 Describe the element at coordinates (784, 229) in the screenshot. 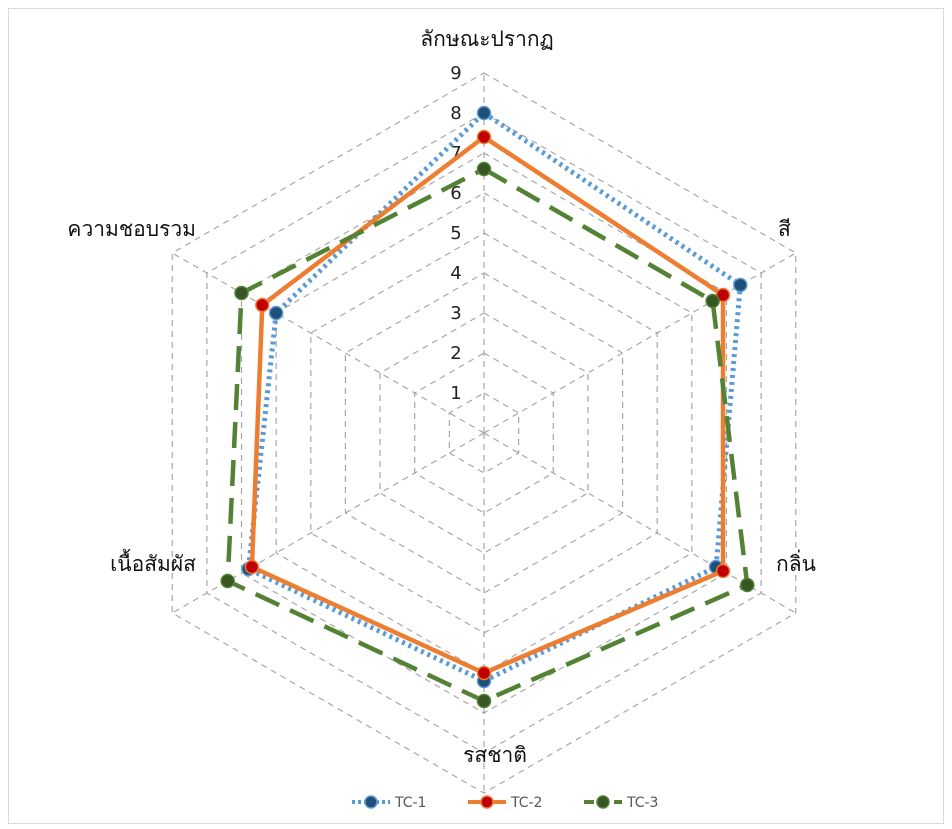

I see `axis-label-1: สี` at that location.